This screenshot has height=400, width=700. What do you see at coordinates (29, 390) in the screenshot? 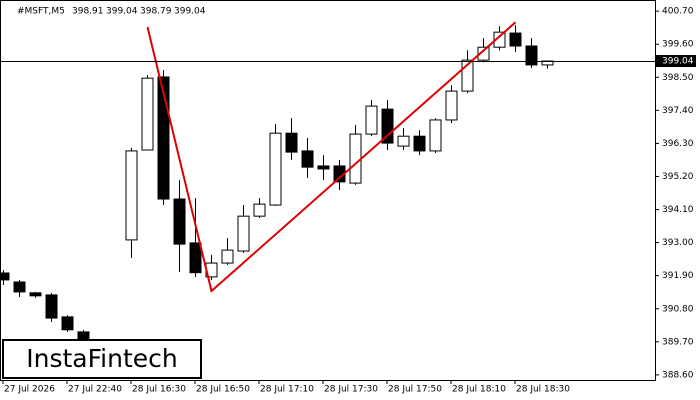
I see `x-tick-label: 27 Jul 2026` at bounding box center [29, 390].